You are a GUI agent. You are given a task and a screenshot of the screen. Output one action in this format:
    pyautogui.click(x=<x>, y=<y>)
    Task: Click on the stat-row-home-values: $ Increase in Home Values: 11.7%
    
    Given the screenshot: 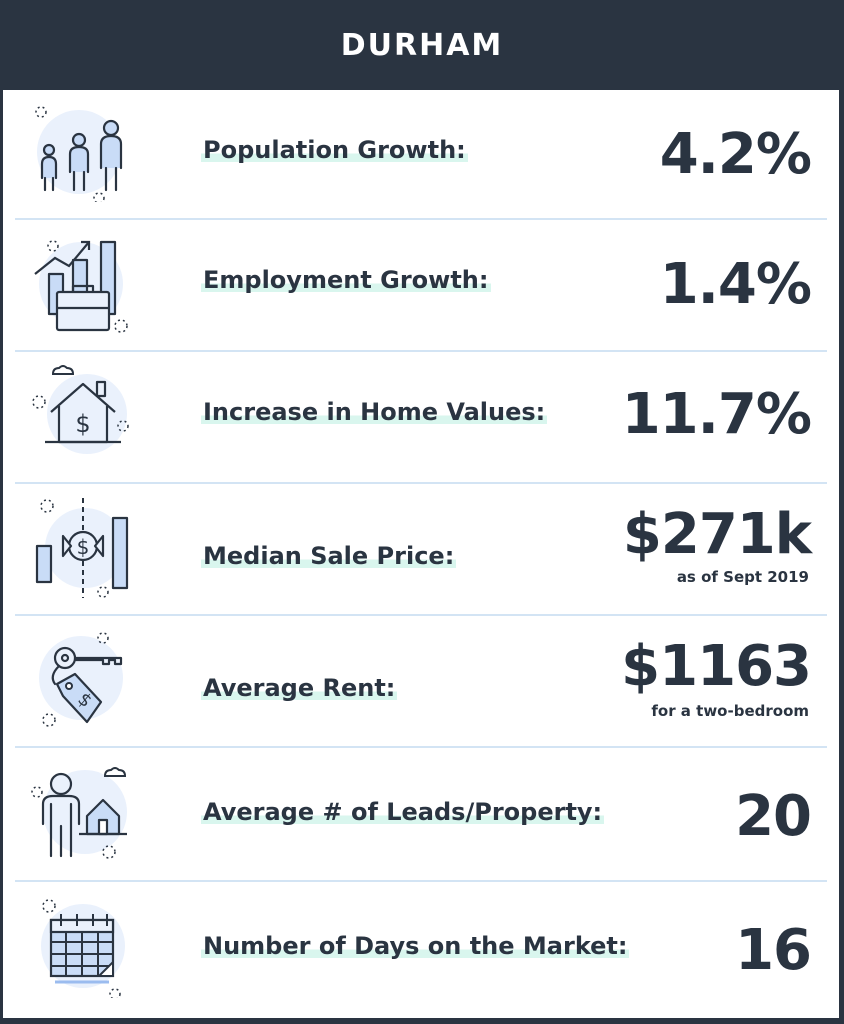 What is the action you would take?
    pyautogui.click(x=421, y=418)
    